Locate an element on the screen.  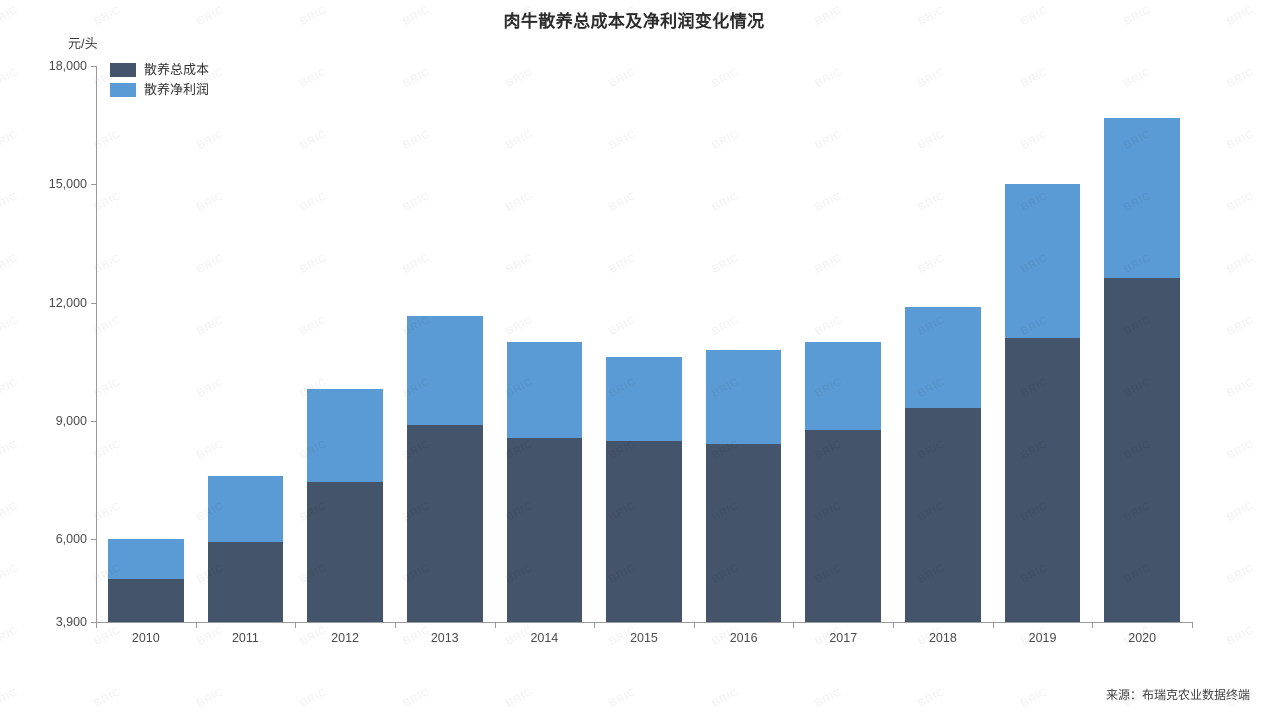
y-axis-tick: 6,000 is located at coordinates (48, 542).